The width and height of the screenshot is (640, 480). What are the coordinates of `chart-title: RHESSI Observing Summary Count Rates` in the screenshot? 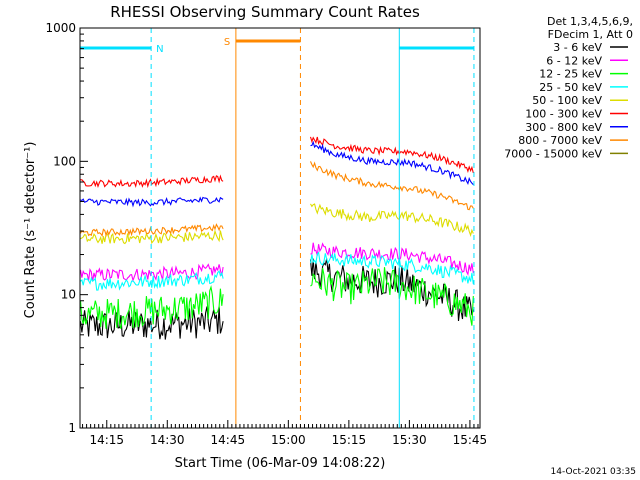 It's located at (265, 12).